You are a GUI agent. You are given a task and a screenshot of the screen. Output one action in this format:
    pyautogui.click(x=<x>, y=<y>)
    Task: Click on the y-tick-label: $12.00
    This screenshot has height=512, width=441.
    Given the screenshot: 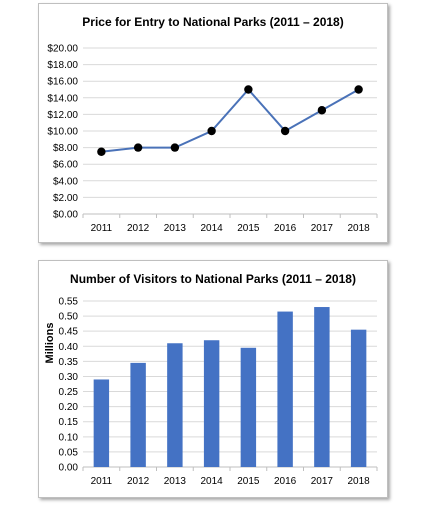 What is the action you would take?
    pyautogui.click(x=62, y=115)
    